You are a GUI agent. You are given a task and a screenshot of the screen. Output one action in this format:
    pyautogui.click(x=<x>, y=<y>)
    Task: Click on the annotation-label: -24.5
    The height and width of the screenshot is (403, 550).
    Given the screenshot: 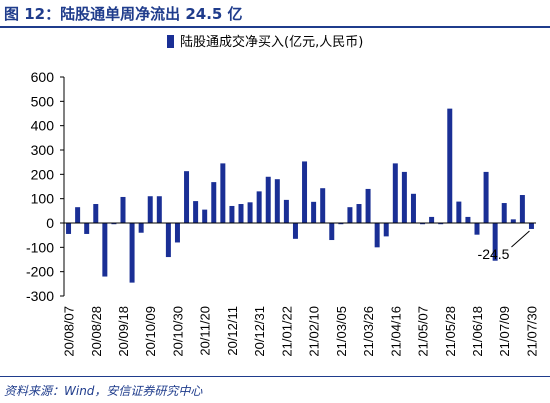 What is the action you would take?
    pyautogui.click(x=494, y=254)
    